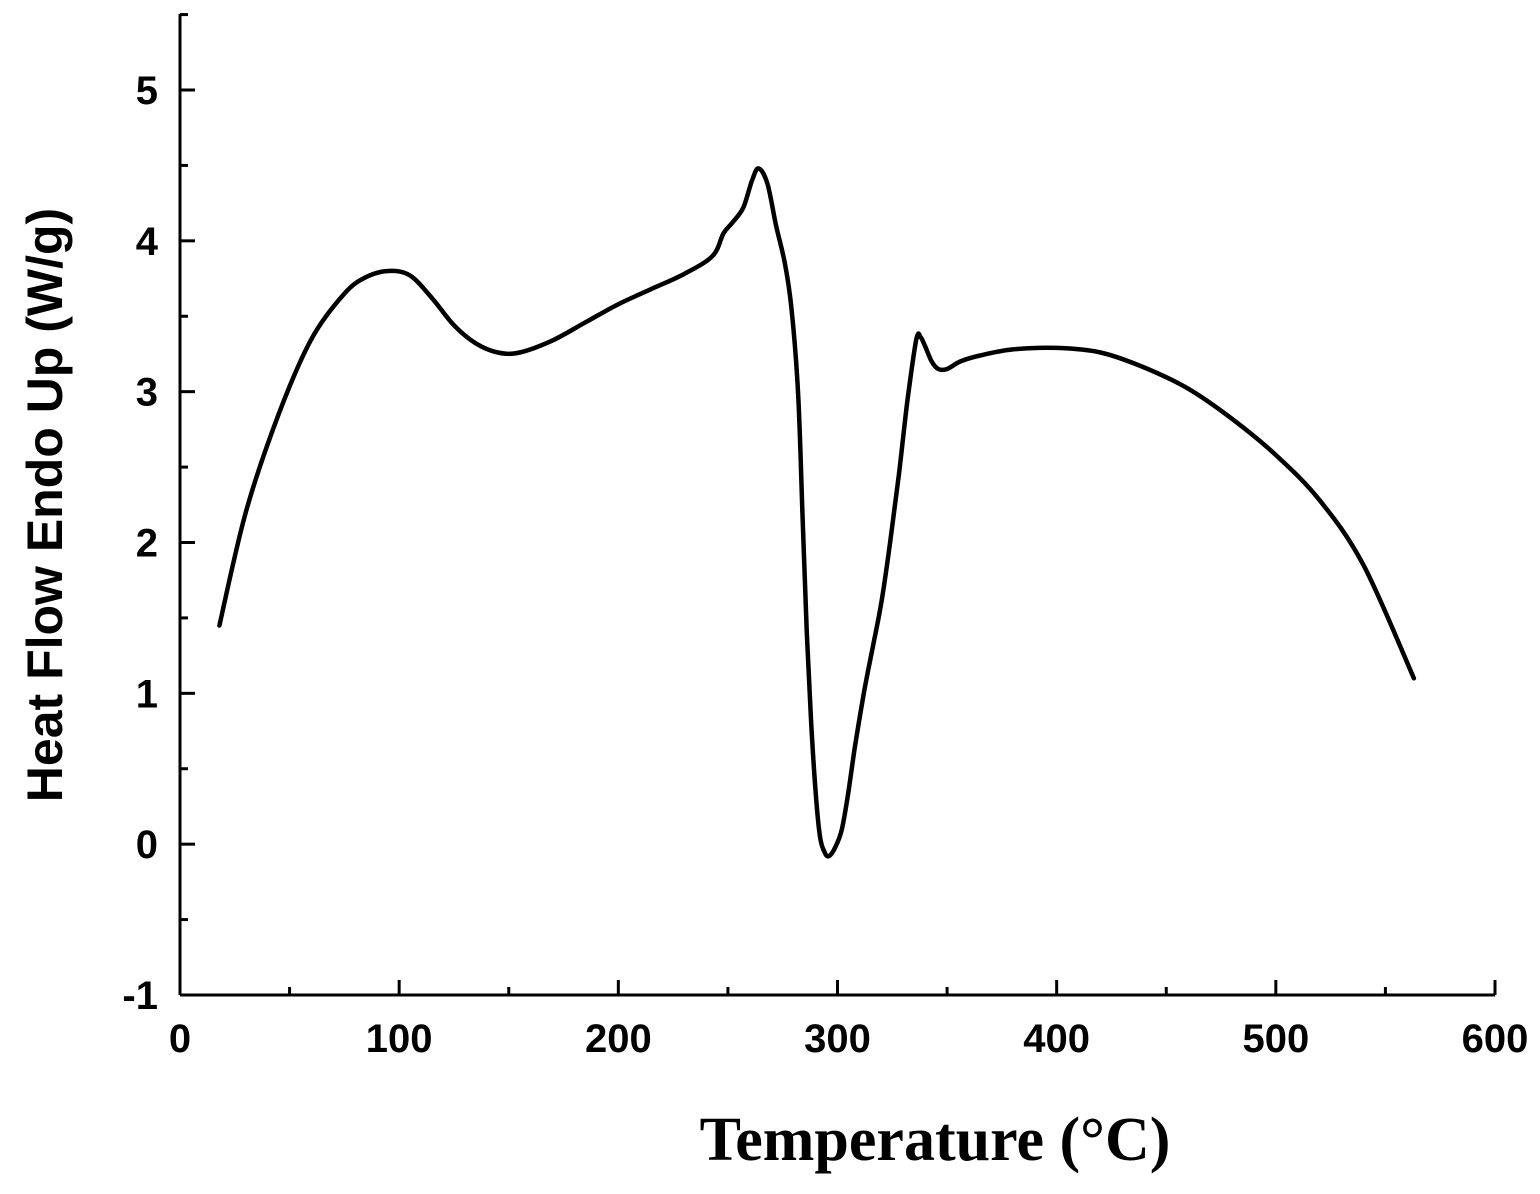  What do you see at coordinates (147, 393) in the screenshot?
I see `y-tick-label: 3` at bounding box center [147, 393].